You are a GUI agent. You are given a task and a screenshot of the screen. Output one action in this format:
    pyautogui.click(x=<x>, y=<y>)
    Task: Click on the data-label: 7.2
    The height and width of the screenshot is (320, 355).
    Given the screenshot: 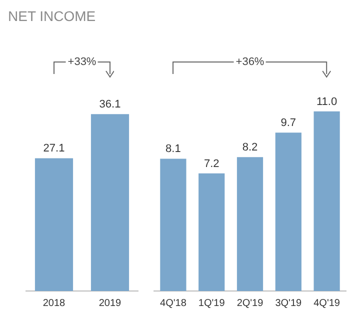 What is the action you would take?
    pyautogui.click(x=212, y=164)
    